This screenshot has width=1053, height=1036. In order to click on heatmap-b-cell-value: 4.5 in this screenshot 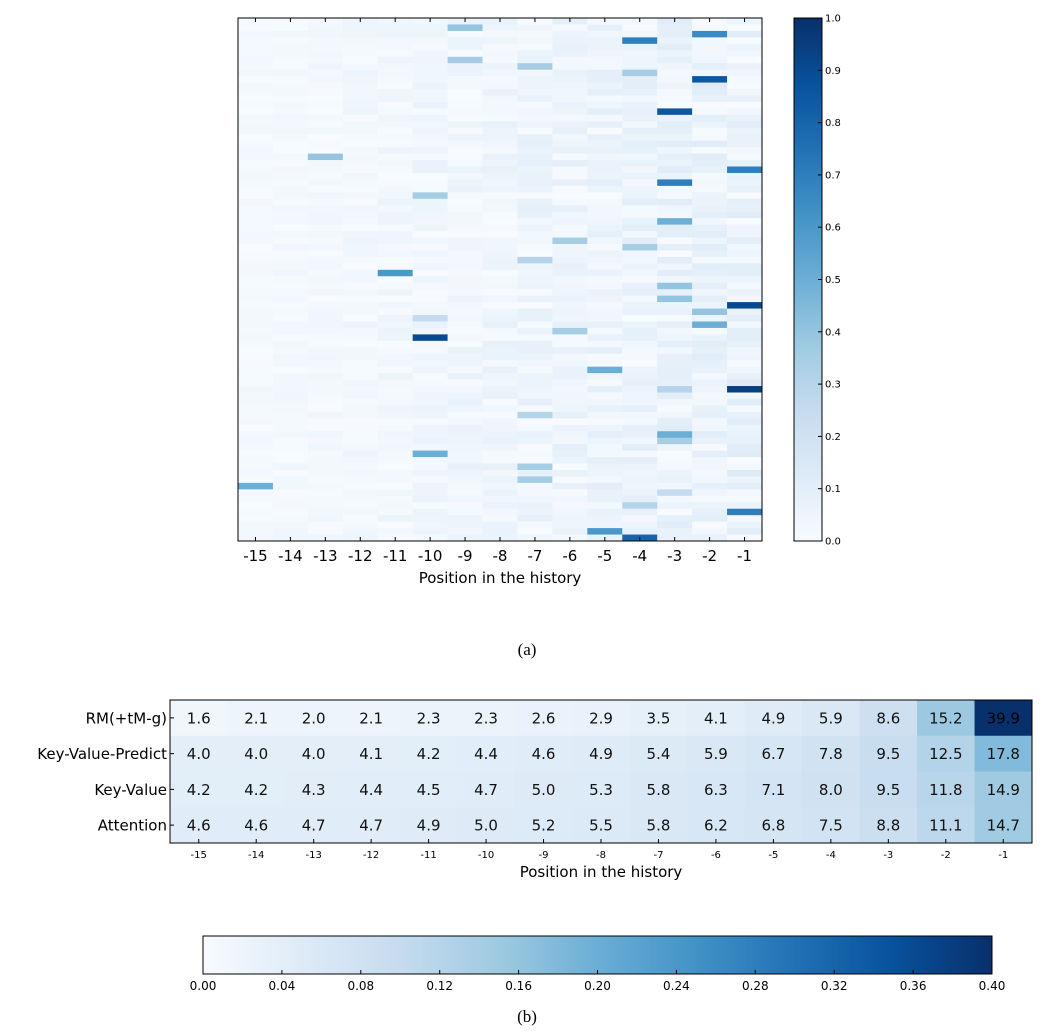, I will do `click(429, 790)`.